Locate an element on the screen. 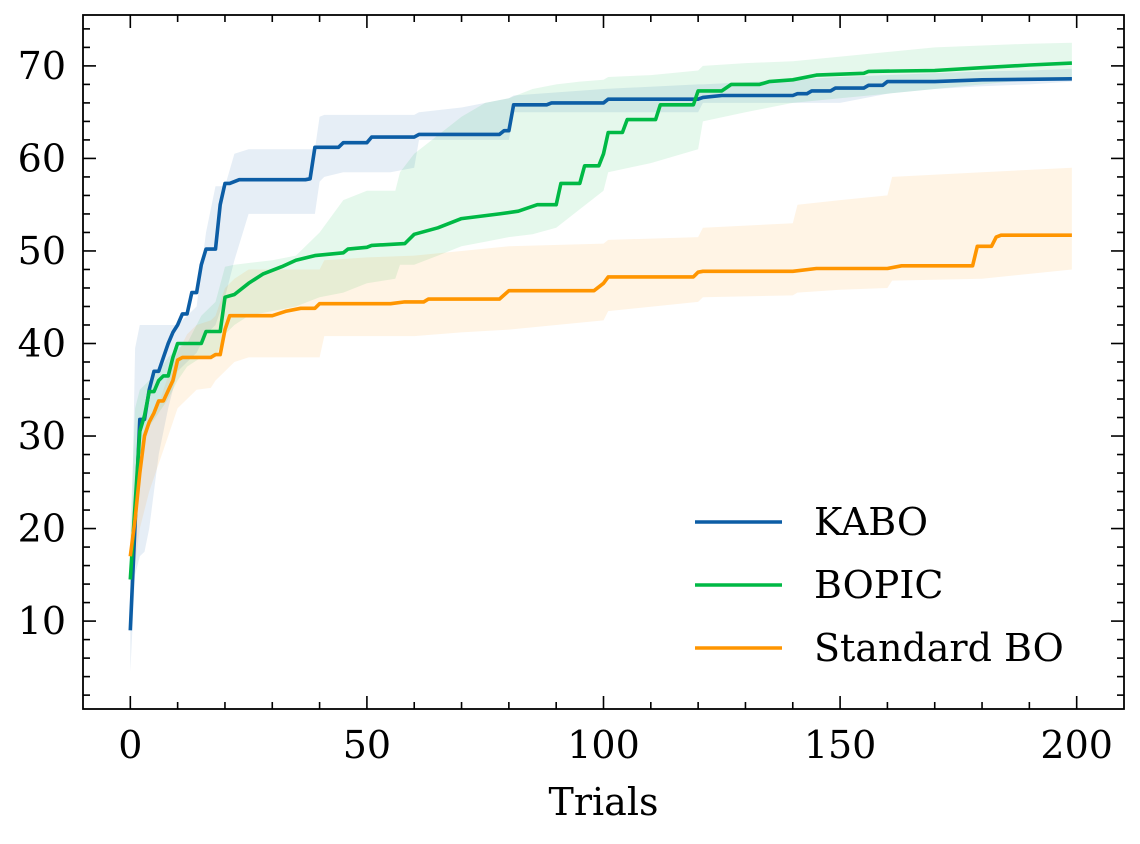  y-tick-label: 40 is located at coordinates (42, 343).